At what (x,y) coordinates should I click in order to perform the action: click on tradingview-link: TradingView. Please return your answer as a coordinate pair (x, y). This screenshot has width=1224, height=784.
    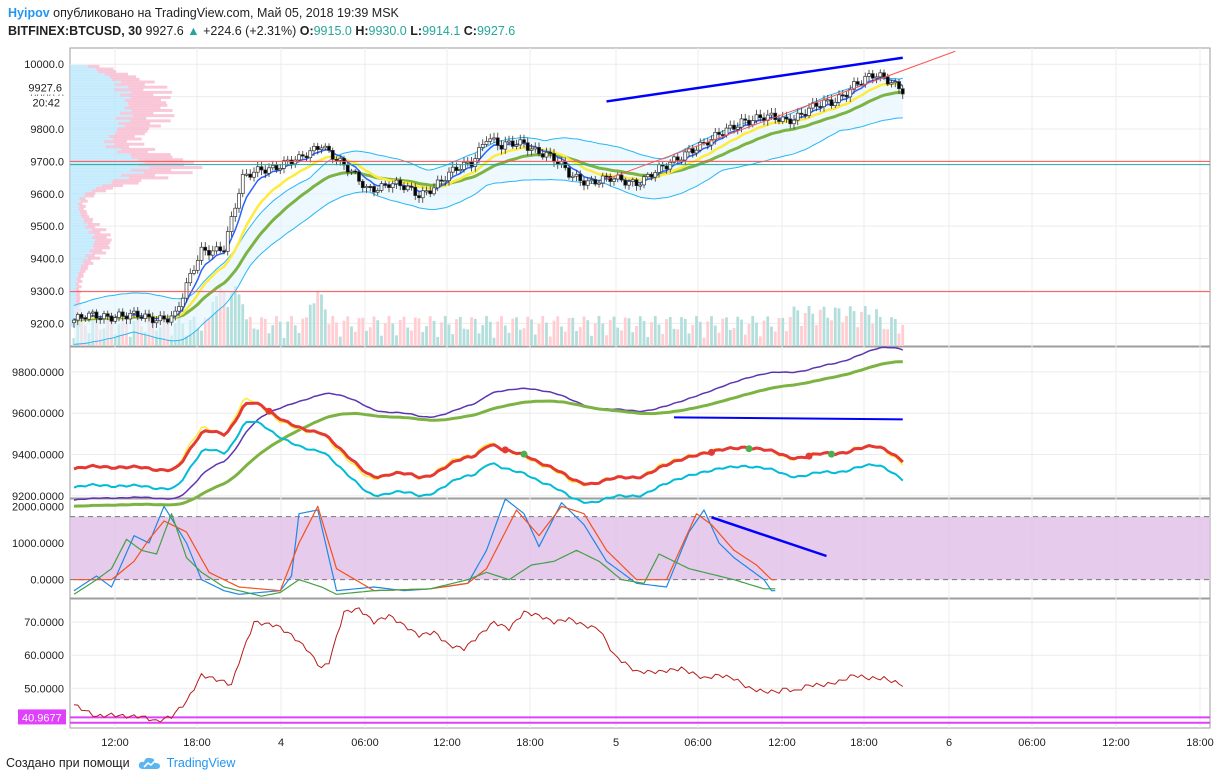
    Looking at the image, I should click on (186, 763).